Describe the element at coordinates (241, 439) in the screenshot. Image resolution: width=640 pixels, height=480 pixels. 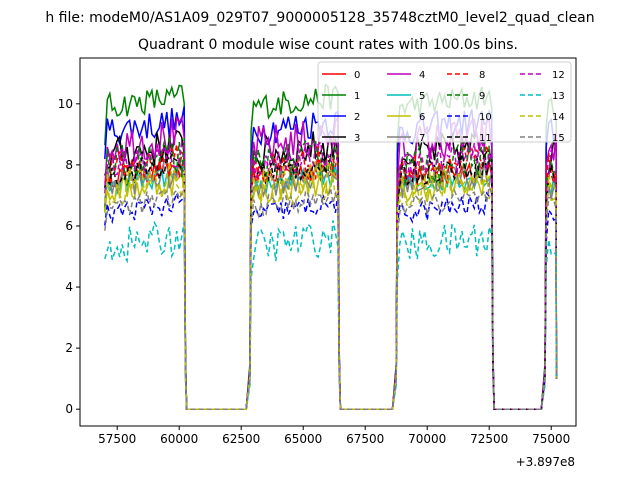
I see `x-tick-label: 62500` at that location.